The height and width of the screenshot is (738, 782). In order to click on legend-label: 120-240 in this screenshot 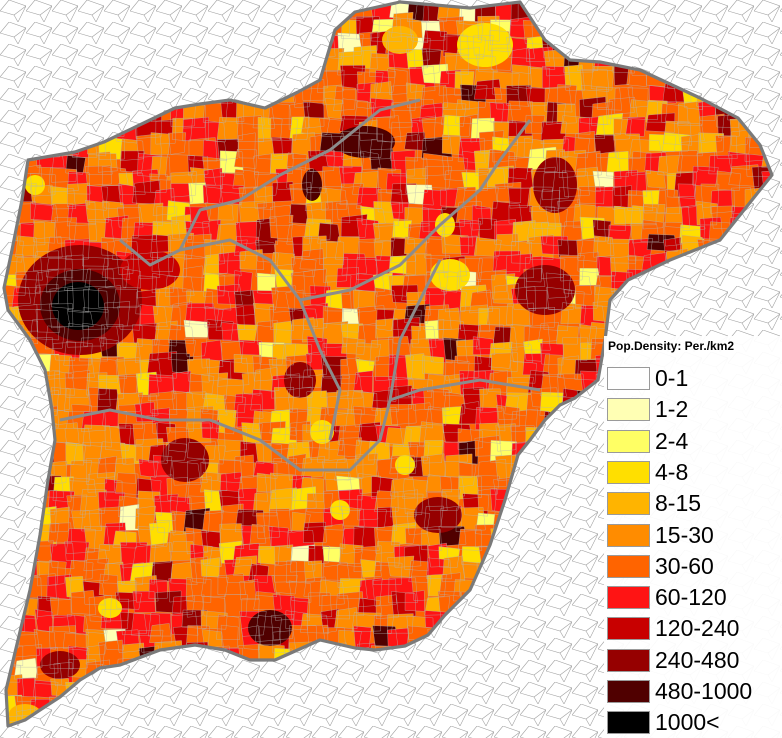, I will do `click(697, 628)`.